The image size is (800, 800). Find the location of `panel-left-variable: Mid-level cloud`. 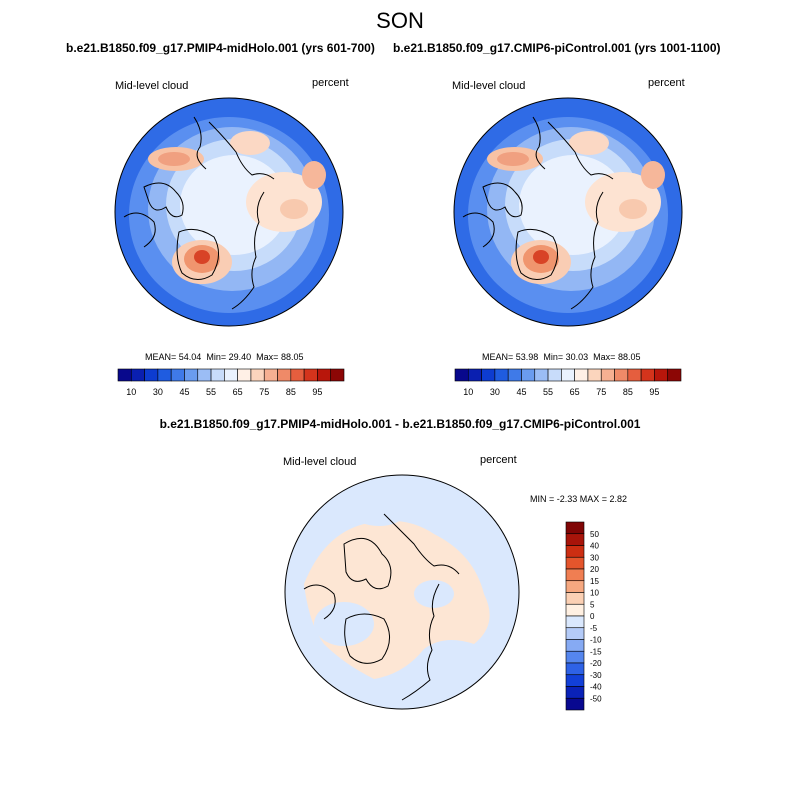

panel-left-variable: Mid-level cloud is located at coordinates (152, 86).